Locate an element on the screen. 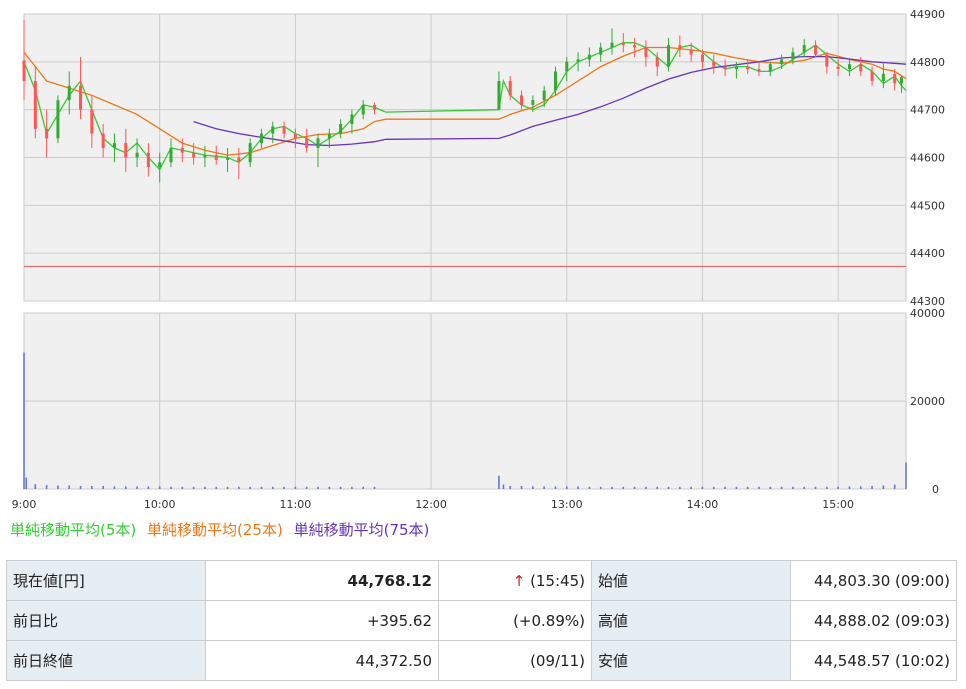 This screenshot has height=689, width=966. high-value: 44,888.02 (09:03) is located at coordinates (873, 620).